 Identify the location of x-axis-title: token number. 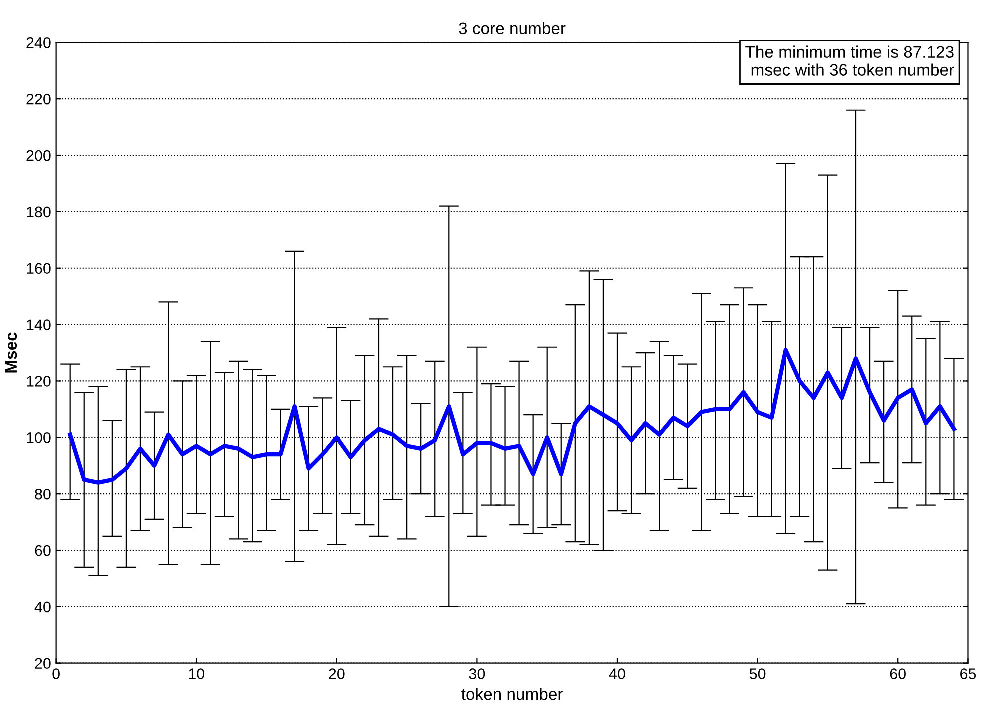
(512, 694).